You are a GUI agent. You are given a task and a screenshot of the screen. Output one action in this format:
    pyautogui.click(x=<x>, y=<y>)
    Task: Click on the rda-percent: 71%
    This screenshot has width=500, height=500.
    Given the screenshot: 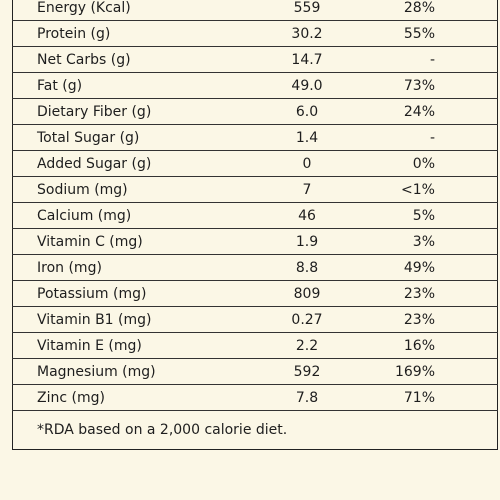 What is the action you would take?
    pyautogui.click(x=437, y=397)
    